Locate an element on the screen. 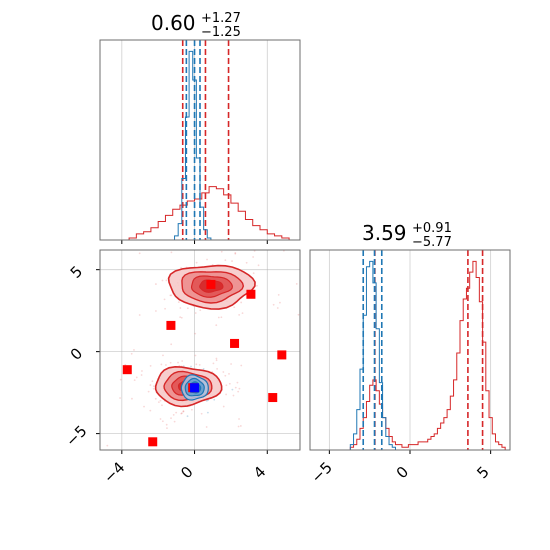  panel-c-x-tick-label: 0 is located at coordinates (186, 472).